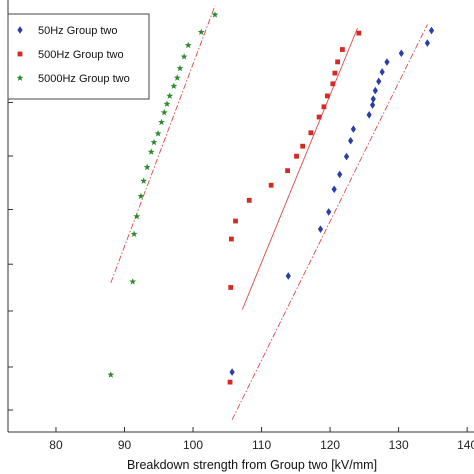 The image size is (474, 474). What do you see at coordinates (84, 79) in the screenshot?
I see `legend-label: 5000Hz Group two` at bounding box center [84, 79].